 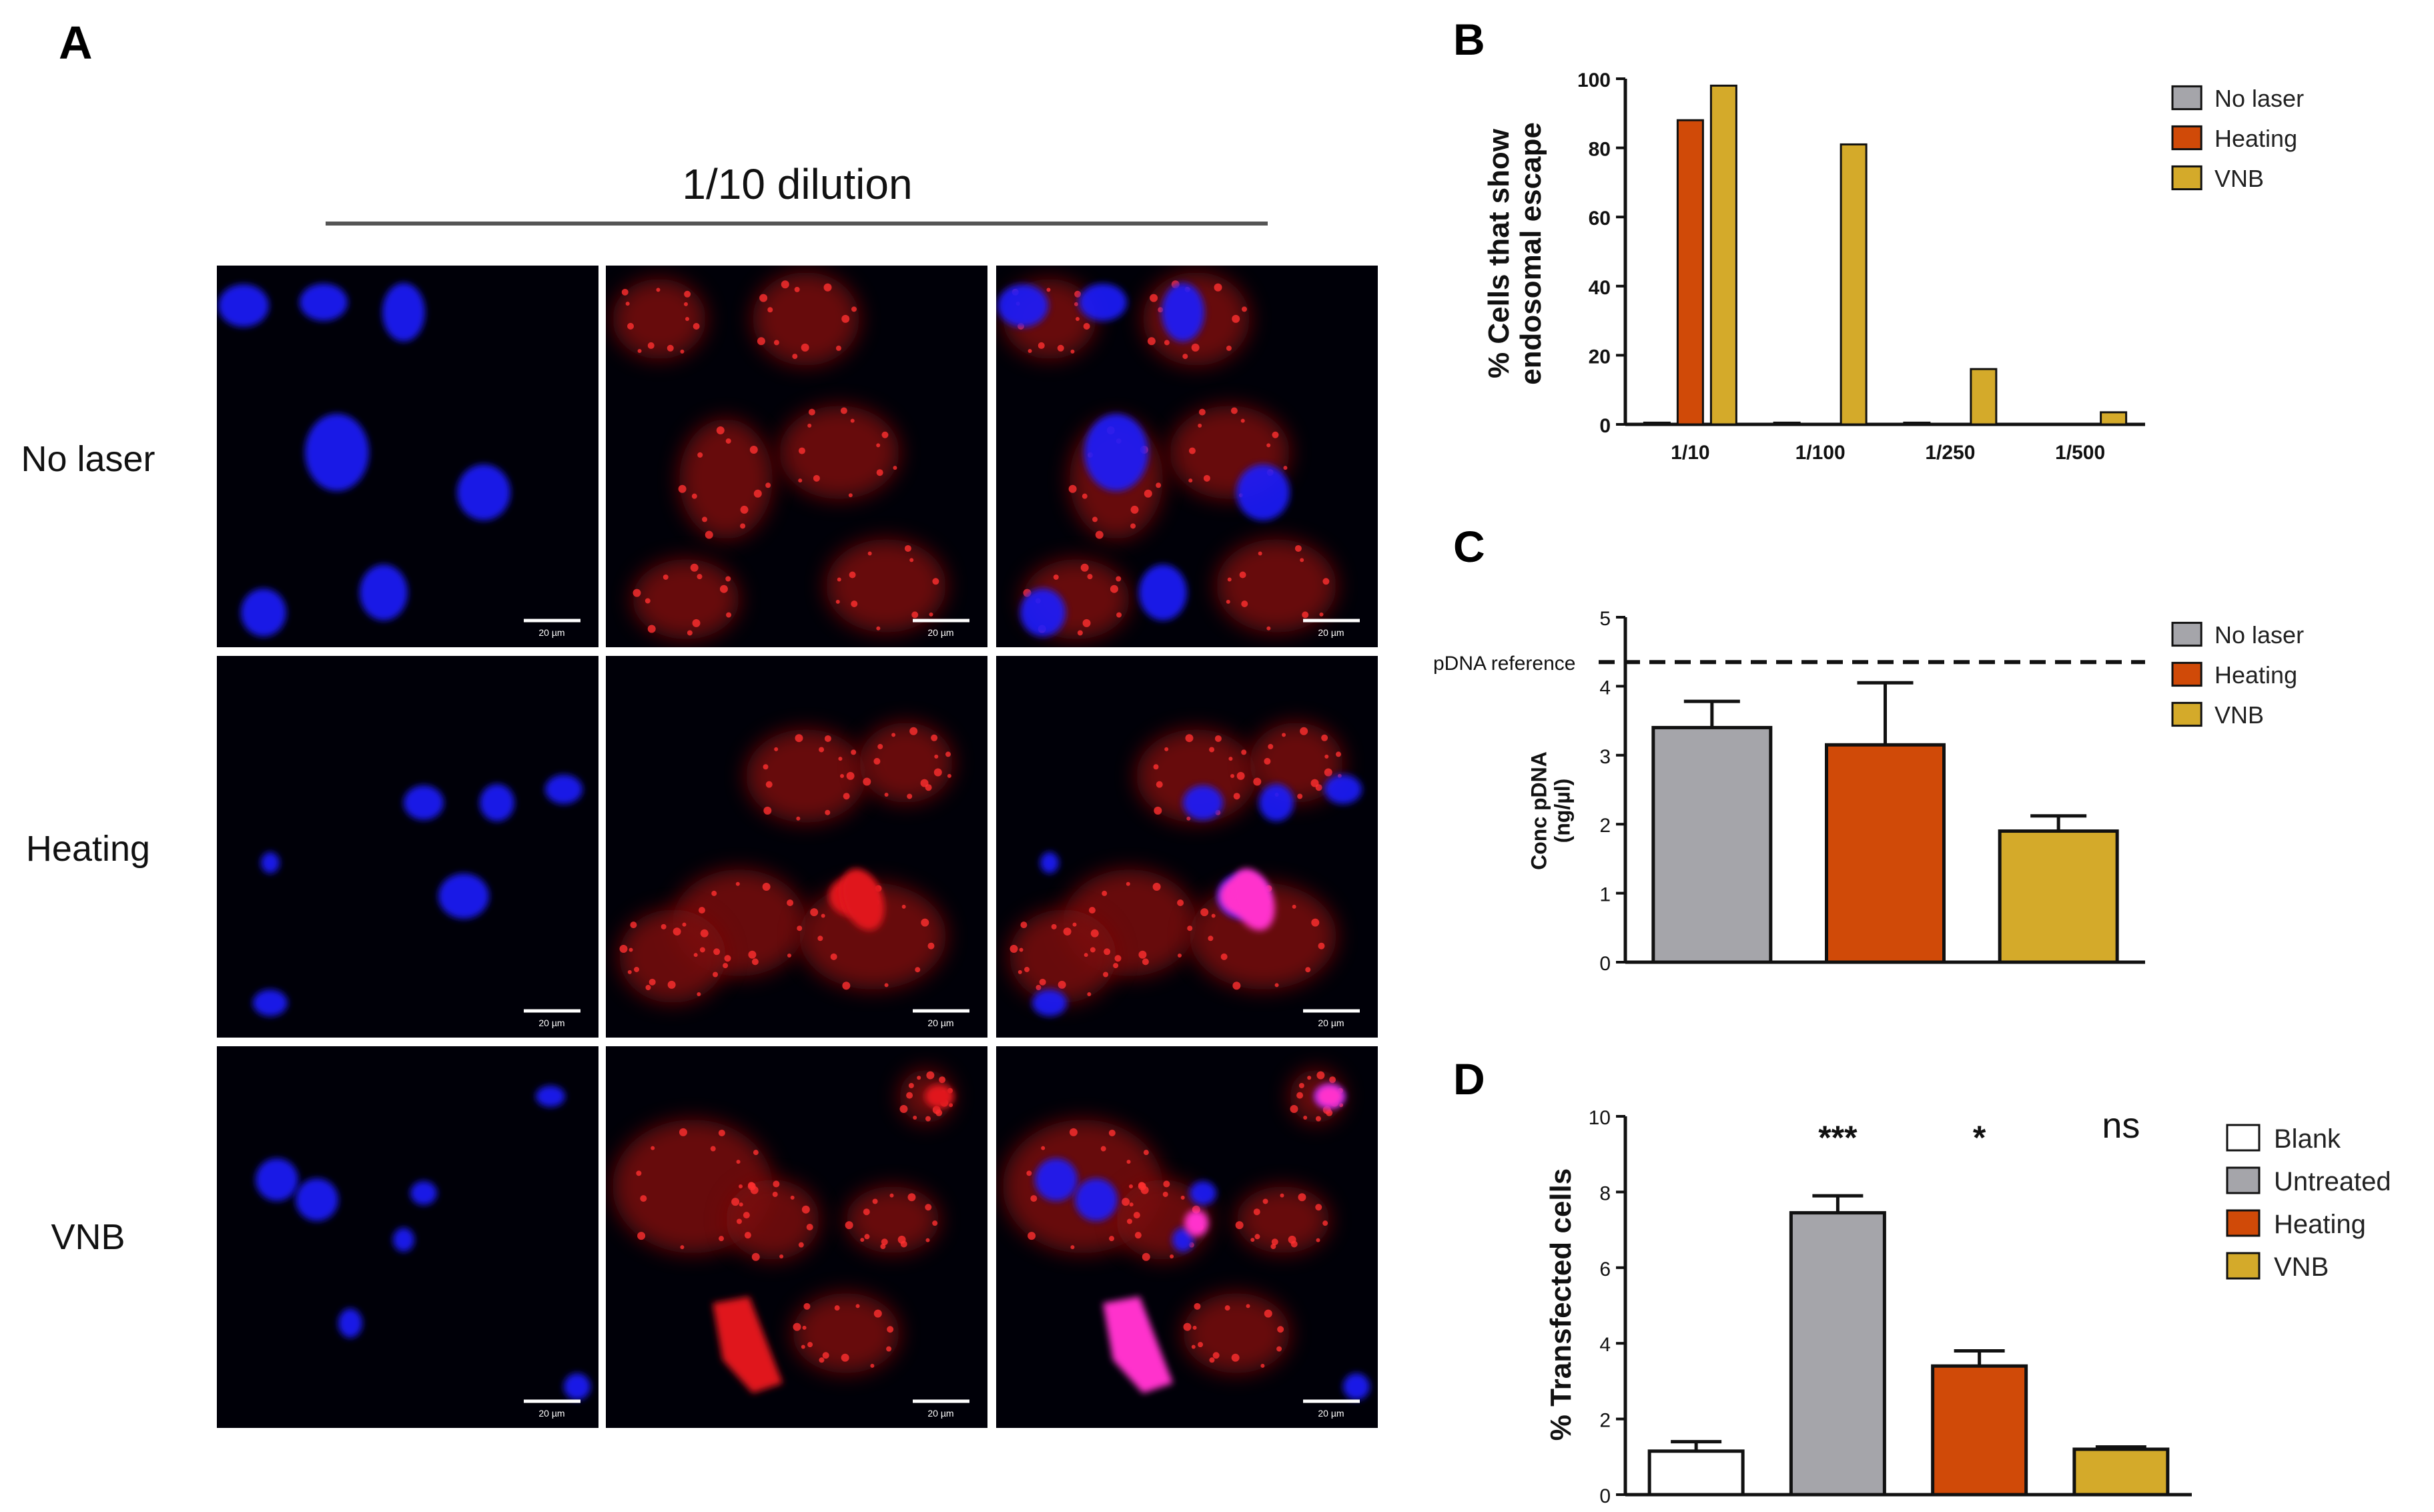 I want to click on b-y-label: % Cells that showendosomal escape, so click(x=1515, y=253).